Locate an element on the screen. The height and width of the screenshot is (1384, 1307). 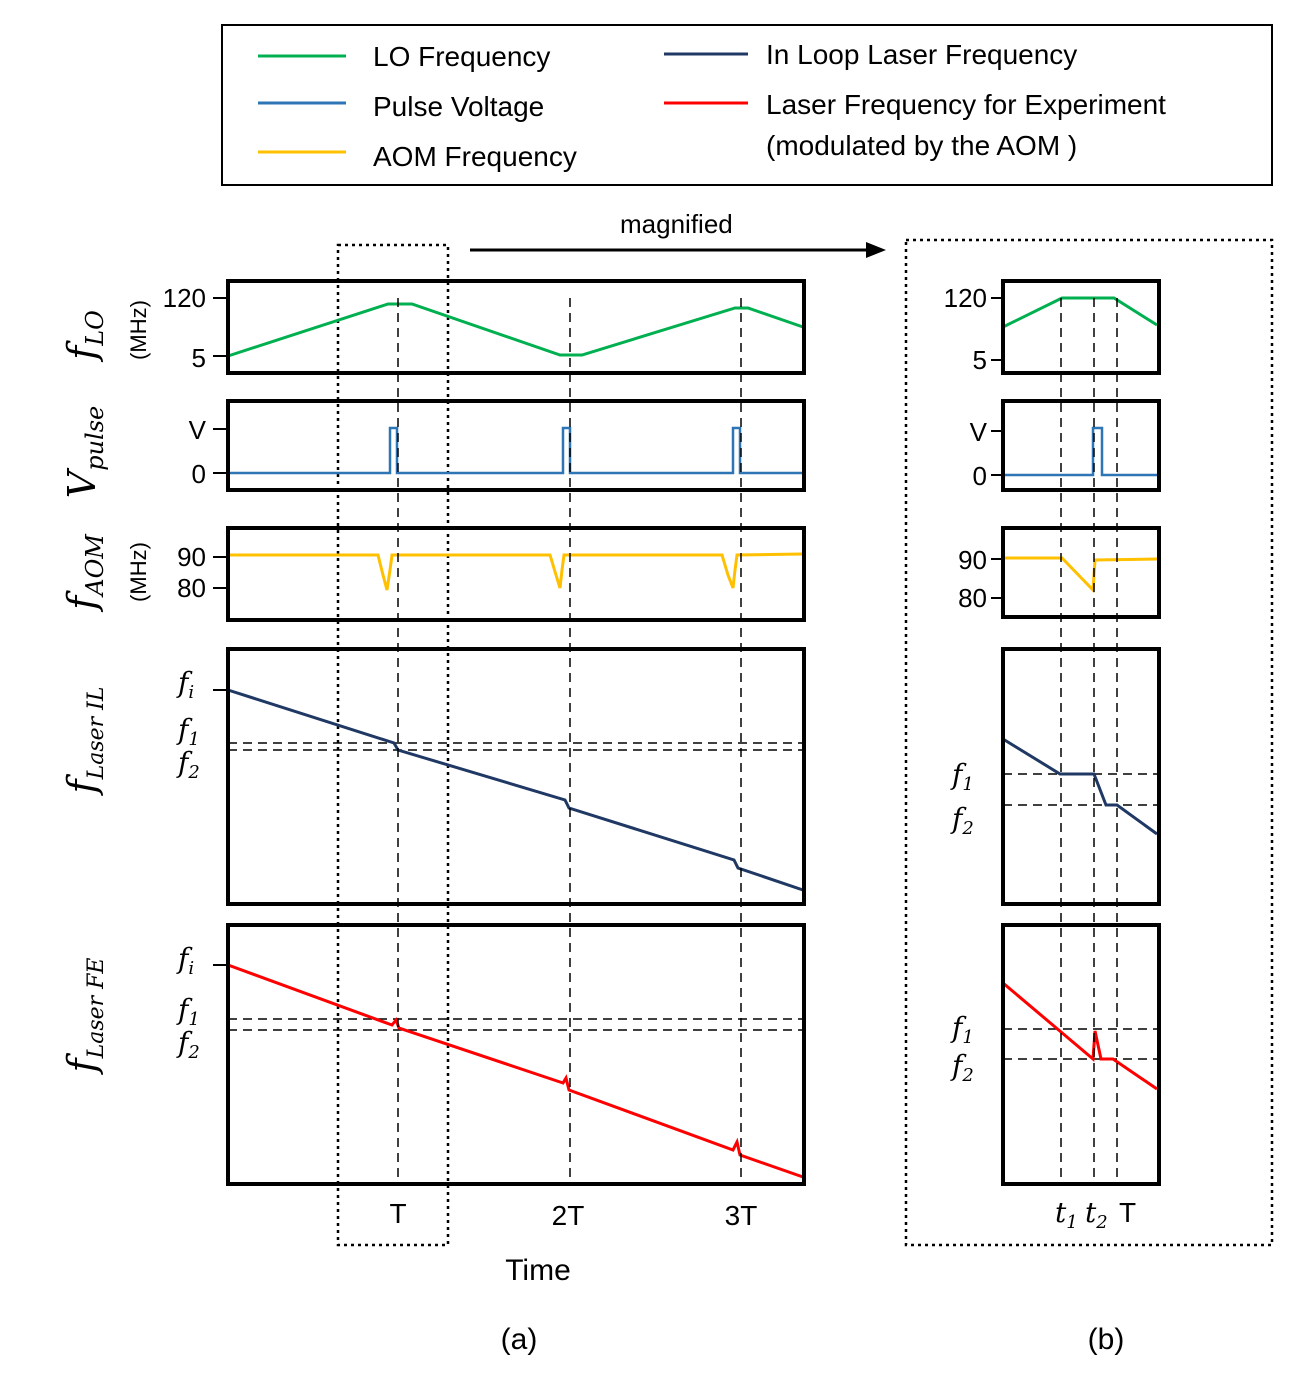
flo-frame-b is located at coordinates (1081, 327).